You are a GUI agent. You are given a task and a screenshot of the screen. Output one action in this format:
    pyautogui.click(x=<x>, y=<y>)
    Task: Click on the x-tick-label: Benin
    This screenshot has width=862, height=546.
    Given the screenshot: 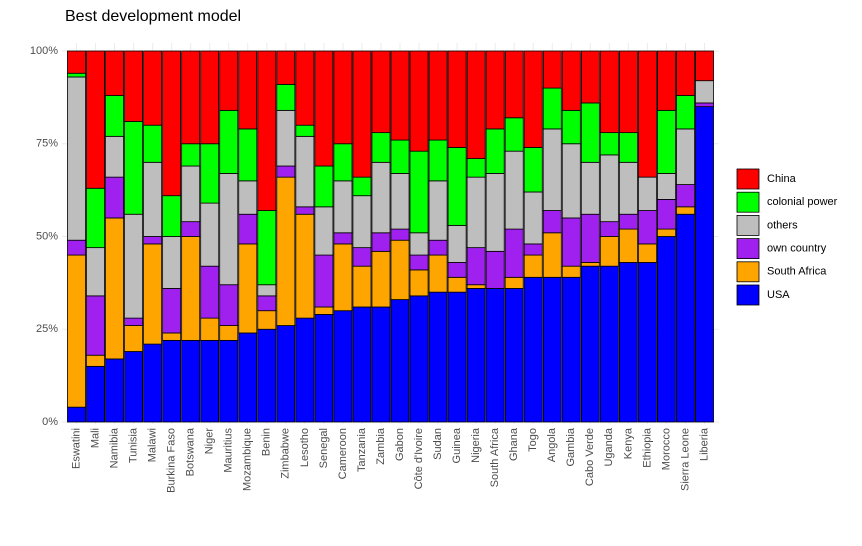 What is the action you would take?
    pyautogui.click(x=267, y=442)
    